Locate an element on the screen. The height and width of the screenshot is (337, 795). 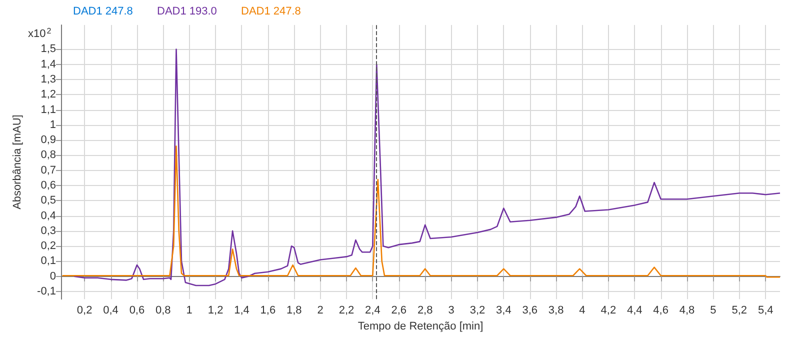
x-tick-label: 0,8 is located at coordinates (163, 310).